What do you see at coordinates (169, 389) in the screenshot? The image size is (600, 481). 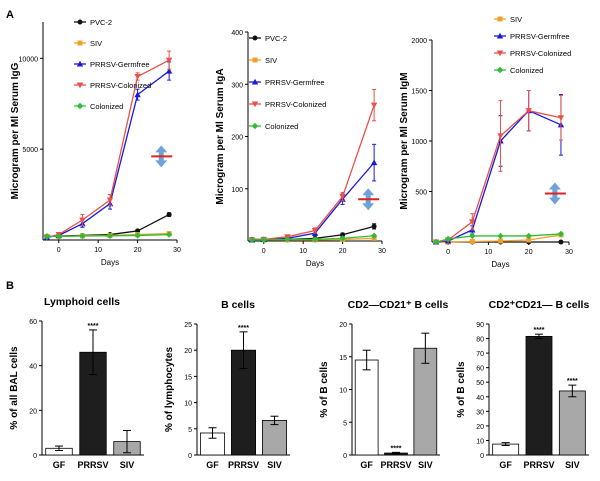 I see `y-axis-label: % of lymphocytes` at bounding box center [169, 389].